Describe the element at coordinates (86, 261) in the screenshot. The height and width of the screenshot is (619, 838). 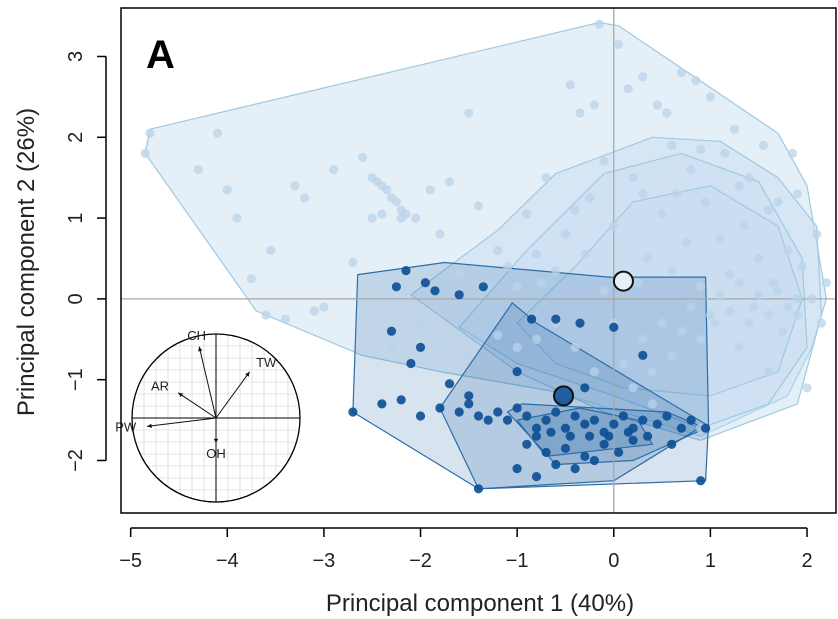
I see `y-axis: −2 −1 0 1 2 3` at that location.